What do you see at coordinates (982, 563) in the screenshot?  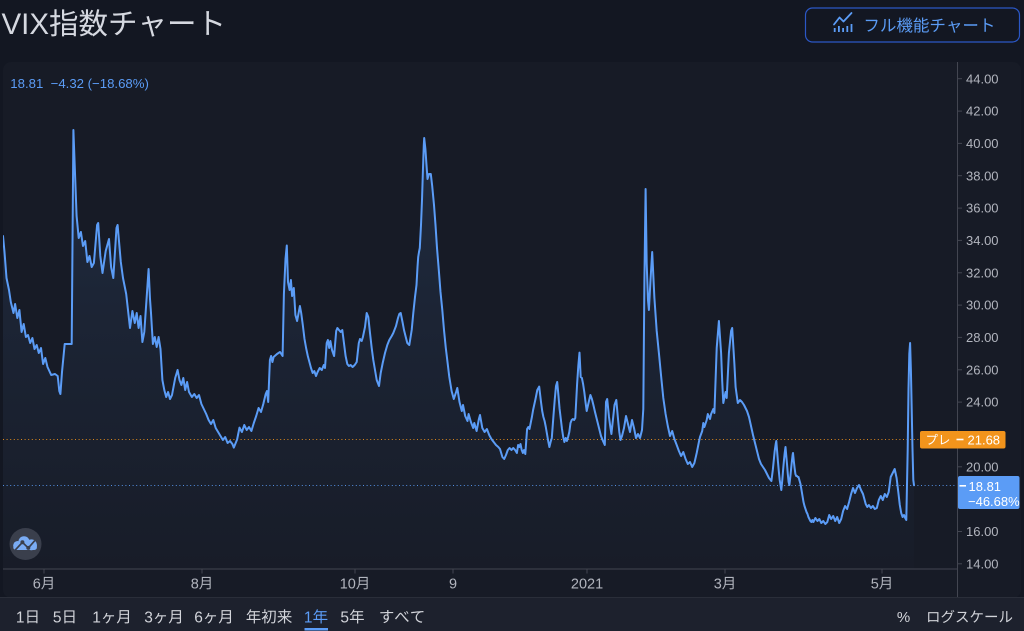 I see `svg-text: 14.00` at bounding box center [982, 563].